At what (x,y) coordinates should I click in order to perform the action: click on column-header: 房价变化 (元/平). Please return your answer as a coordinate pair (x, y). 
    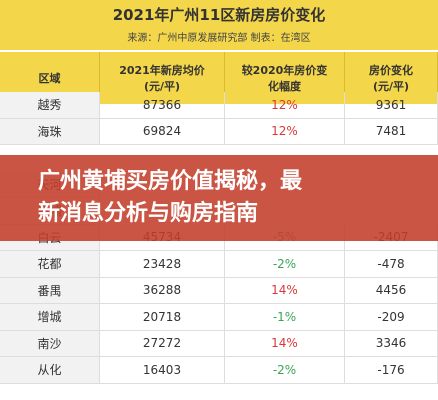
    Looking at the image, I should click on (391, 78).